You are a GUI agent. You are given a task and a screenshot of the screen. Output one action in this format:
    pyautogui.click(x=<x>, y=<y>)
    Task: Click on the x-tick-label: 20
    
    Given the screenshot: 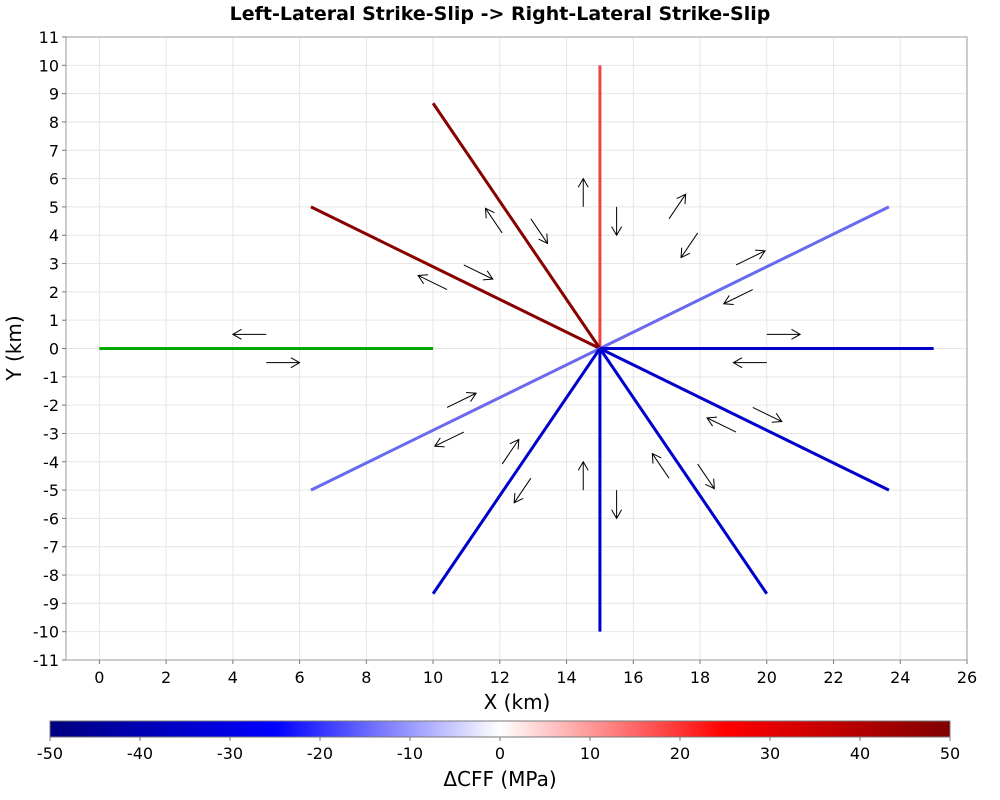 What is the action you would take?
    pyautogui.click(x=767, y=677)
    